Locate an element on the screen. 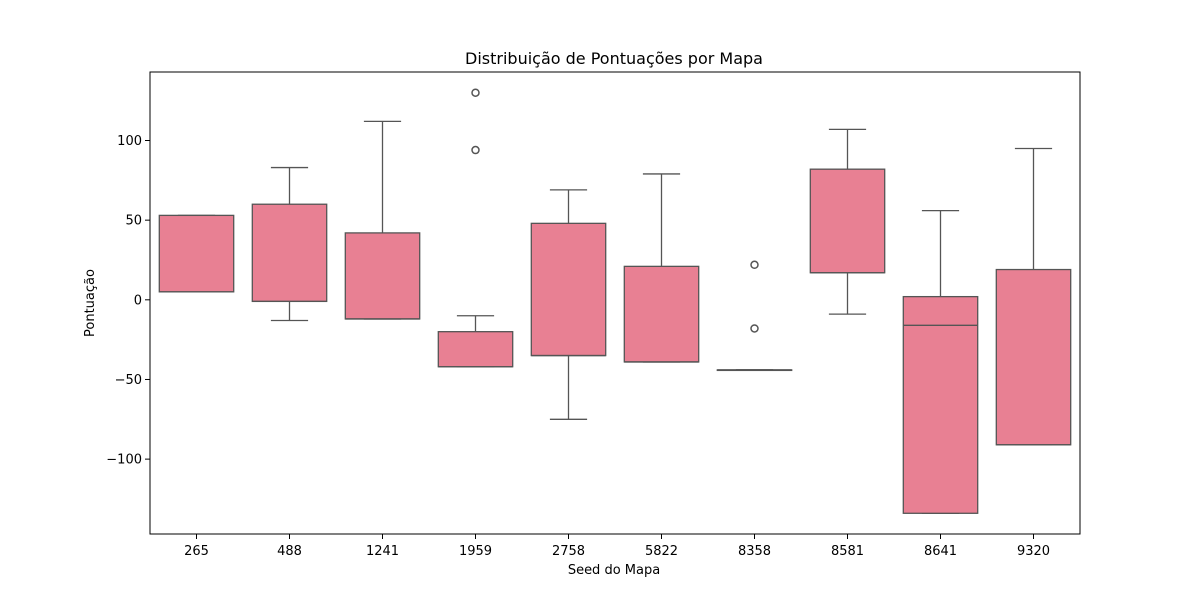 Image resolution: width=1200 pixels, height=600 pixels. x-tick-label: 9320 is located at coordinates (1033, 551).